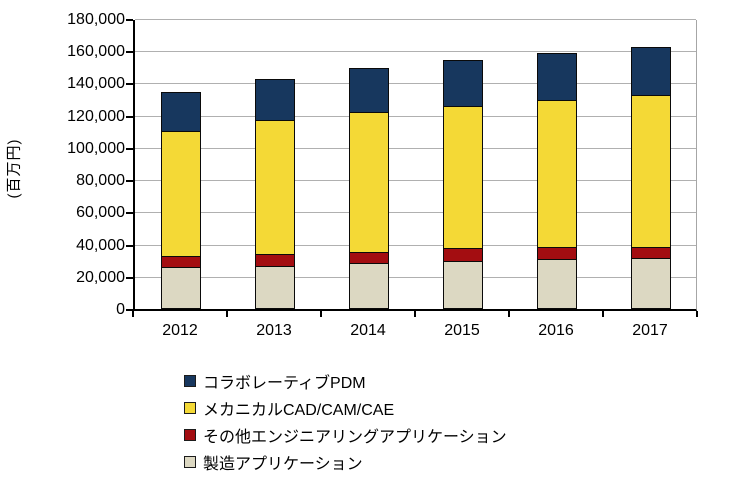  I want to click on x-tick-label: 2013, so click(274, 330).